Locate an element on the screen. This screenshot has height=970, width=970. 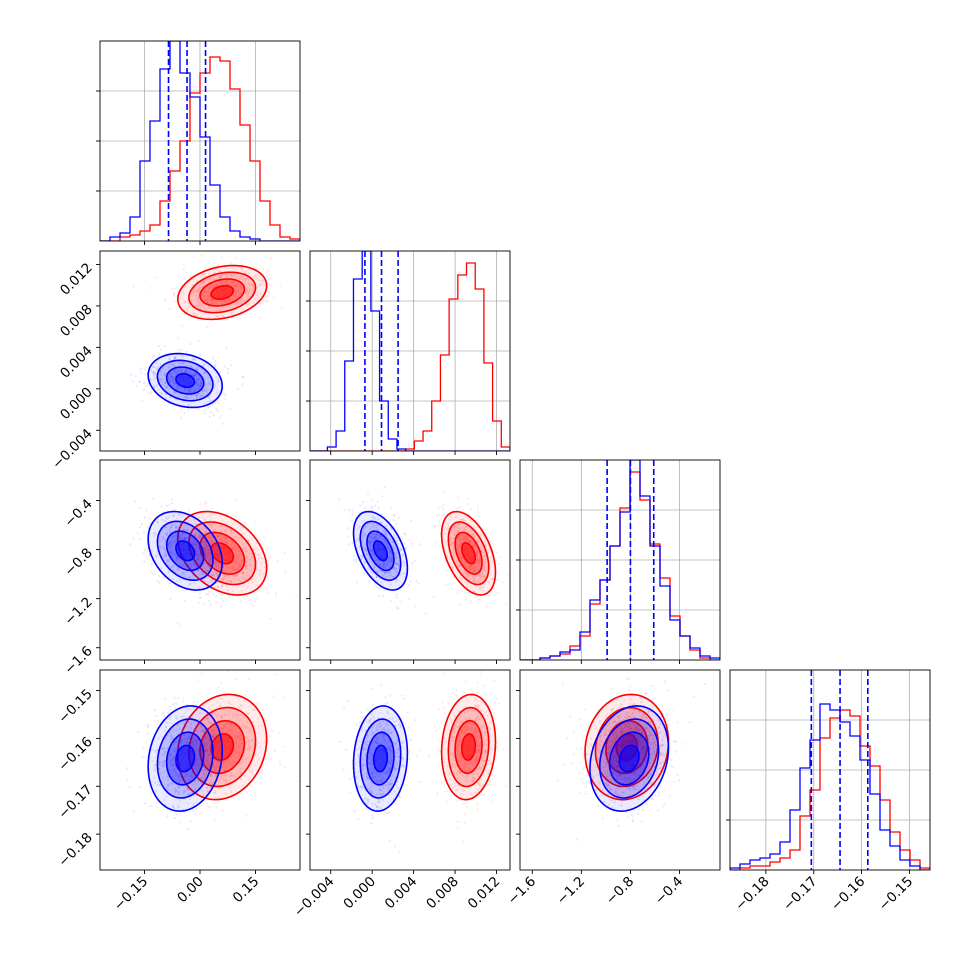
histogram-blue is located at coordinates (200, 141).